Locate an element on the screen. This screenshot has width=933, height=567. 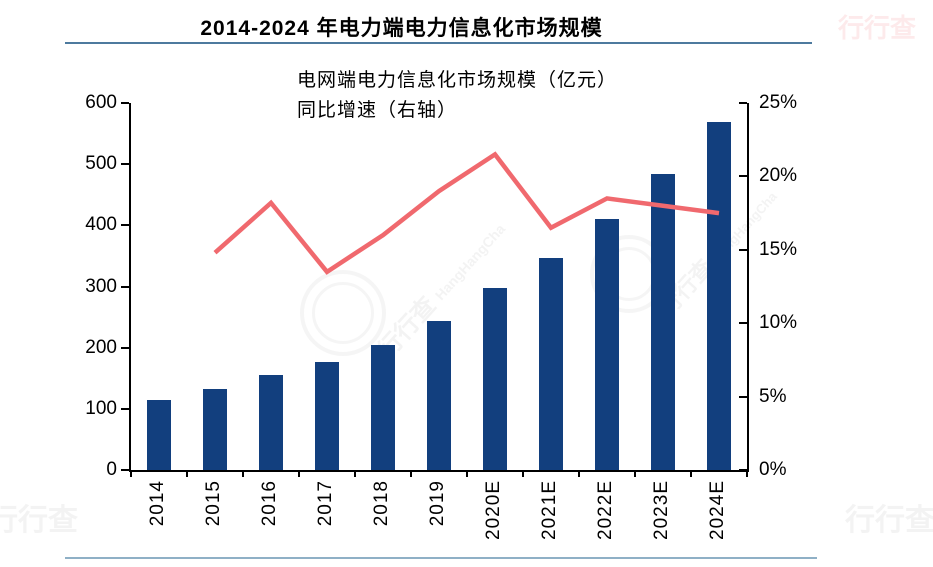
x-axis-label-2024E: 2024E is located at coordinates (717, 510).